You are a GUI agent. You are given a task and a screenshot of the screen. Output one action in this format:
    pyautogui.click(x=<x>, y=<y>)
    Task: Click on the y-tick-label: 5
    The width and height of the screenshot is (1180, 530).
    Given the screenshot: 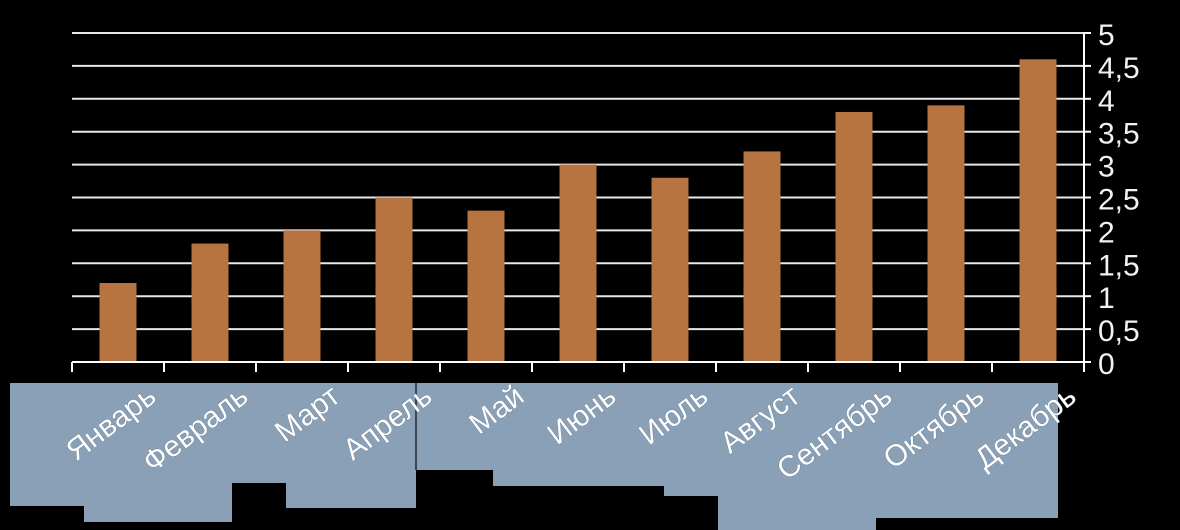 What is the action you would take?
    pyautogui.click(x=1106, y=35)
    